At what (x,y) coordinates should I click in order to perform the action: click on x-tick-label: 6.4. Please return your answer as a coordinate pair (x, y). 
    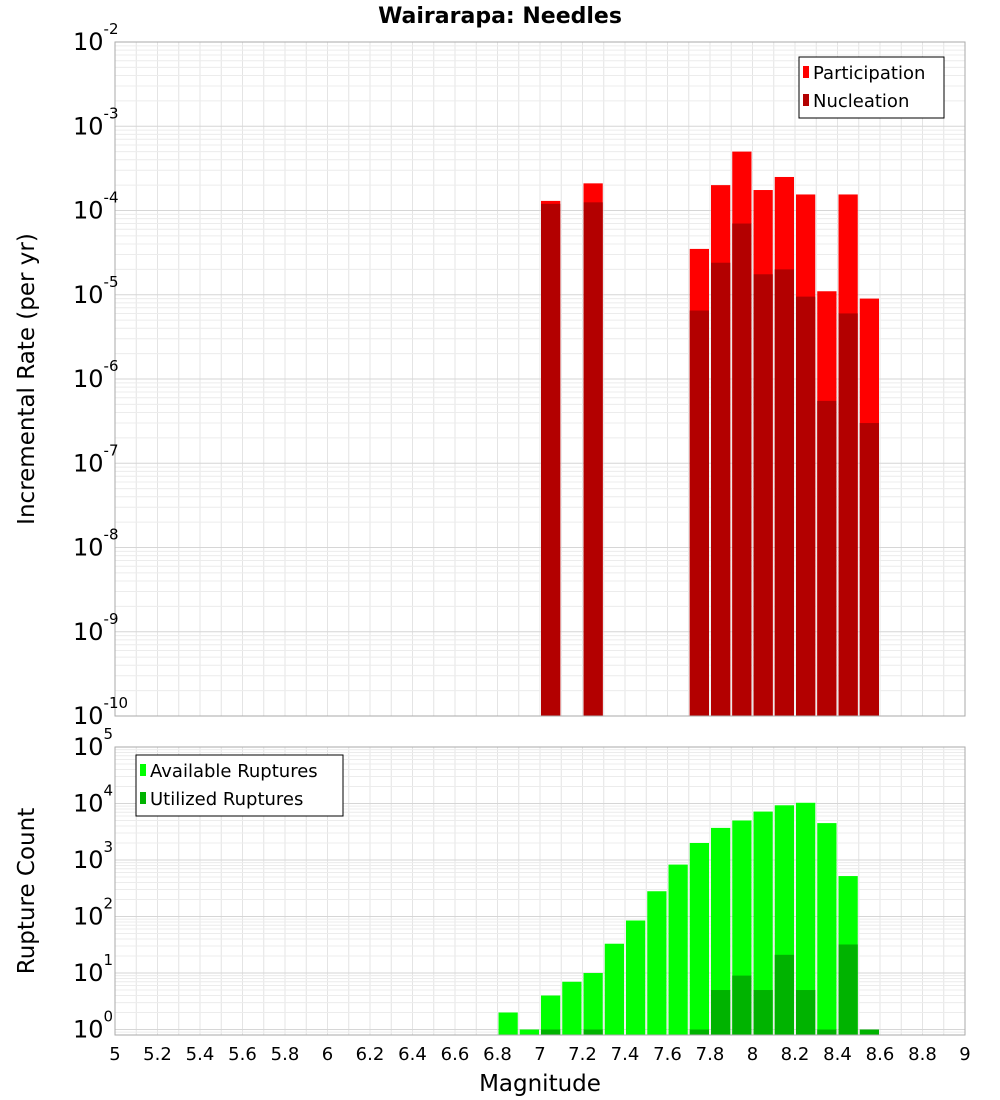
    Looking at the image, I should click on (412, 1054).